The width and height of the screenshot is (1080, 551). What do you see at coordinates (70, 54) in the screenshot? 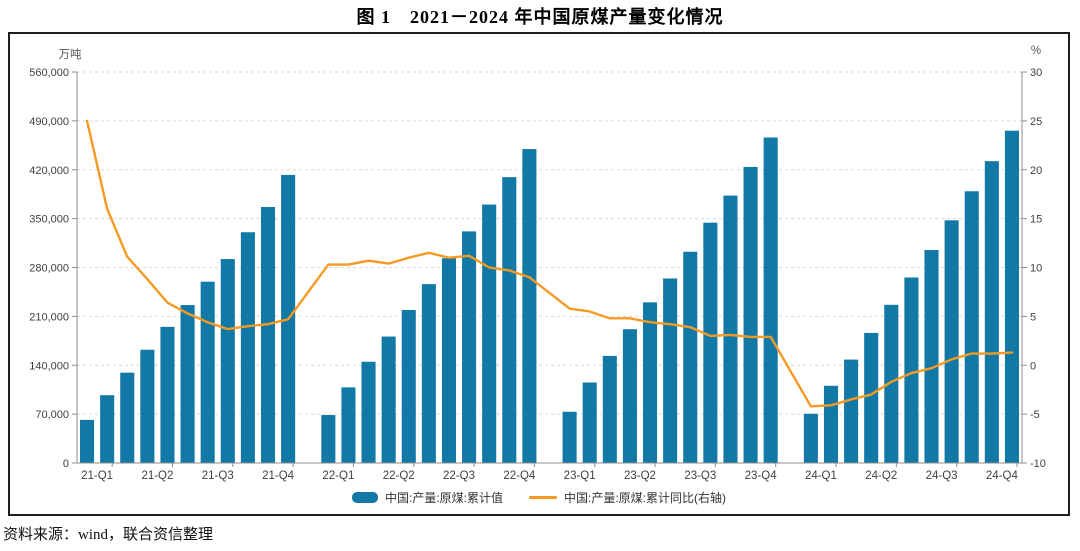
I see `left-axis-unit: 万吨` at bounding box center [70, 54].